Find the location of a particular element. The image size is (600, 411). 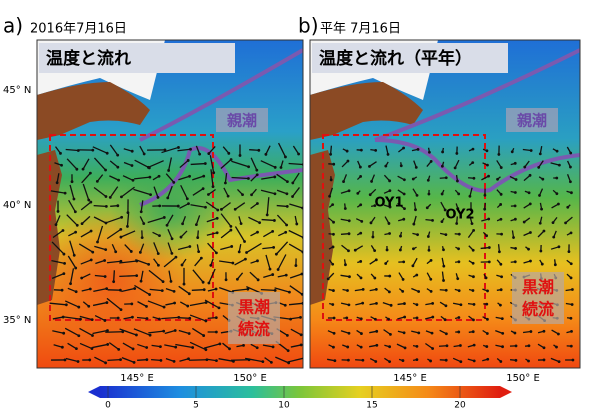

analysis-box is located at coordinates (131, 227).